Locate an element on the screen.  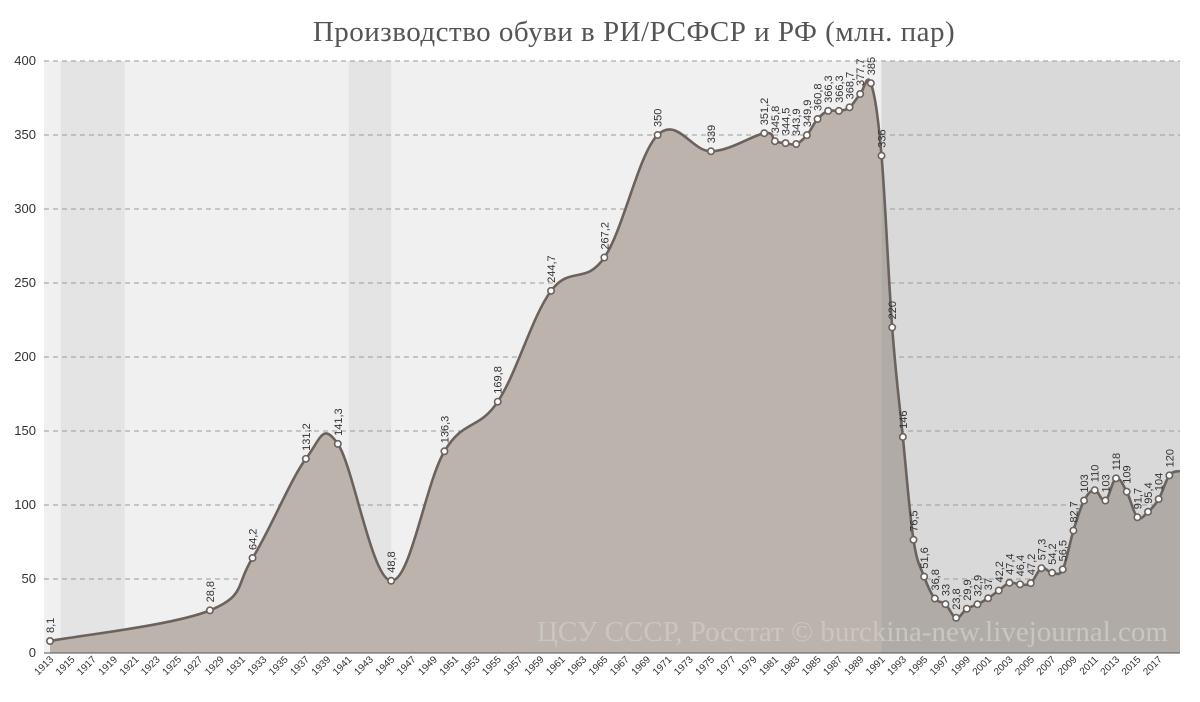
x-tick-label: 2013 is located at coordinates (1111, 666).